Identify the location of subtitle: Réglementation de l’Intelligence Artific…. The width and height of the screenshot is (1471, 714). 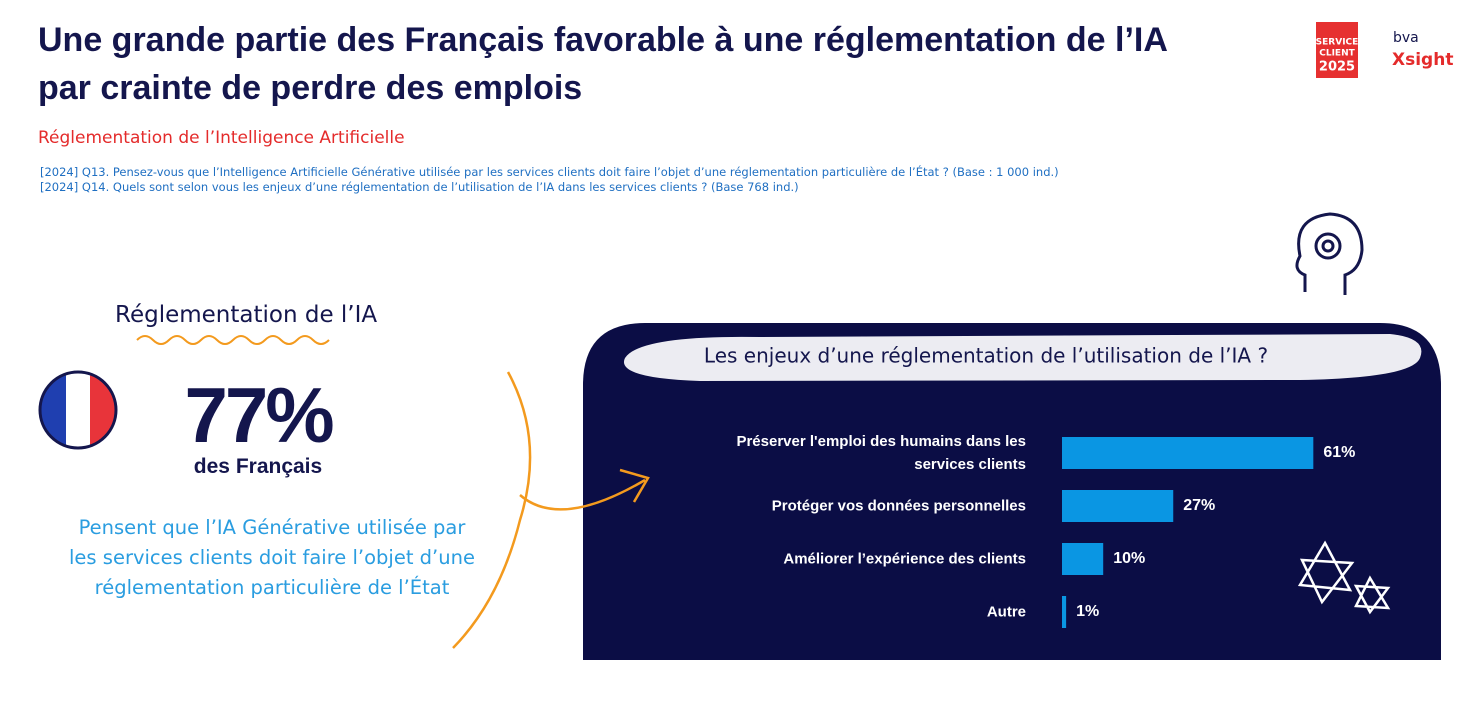
(221, 138).